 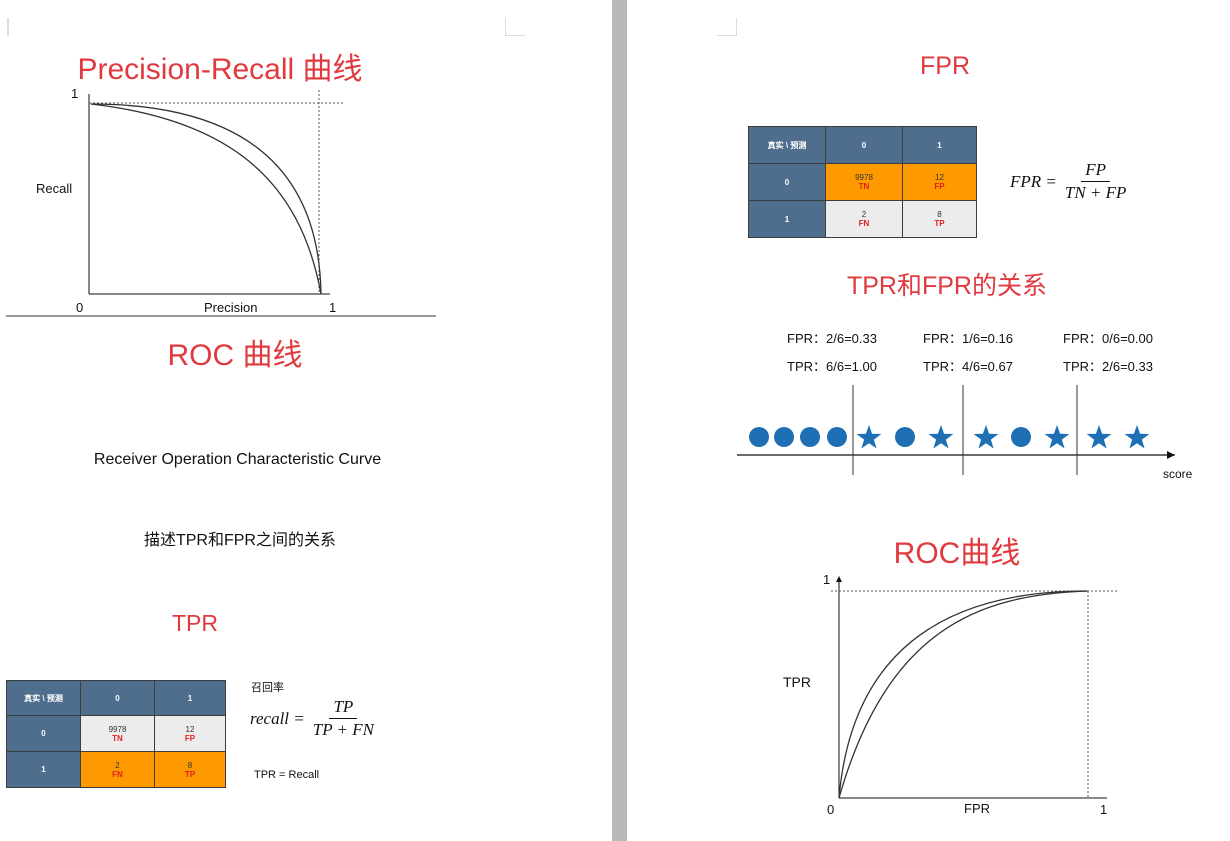 What do you see at coordinates (968, 338) in the screenshot?
I see `threshold-2-fpr: FPR：1/6=0.16` at bounding box center [968, 338].